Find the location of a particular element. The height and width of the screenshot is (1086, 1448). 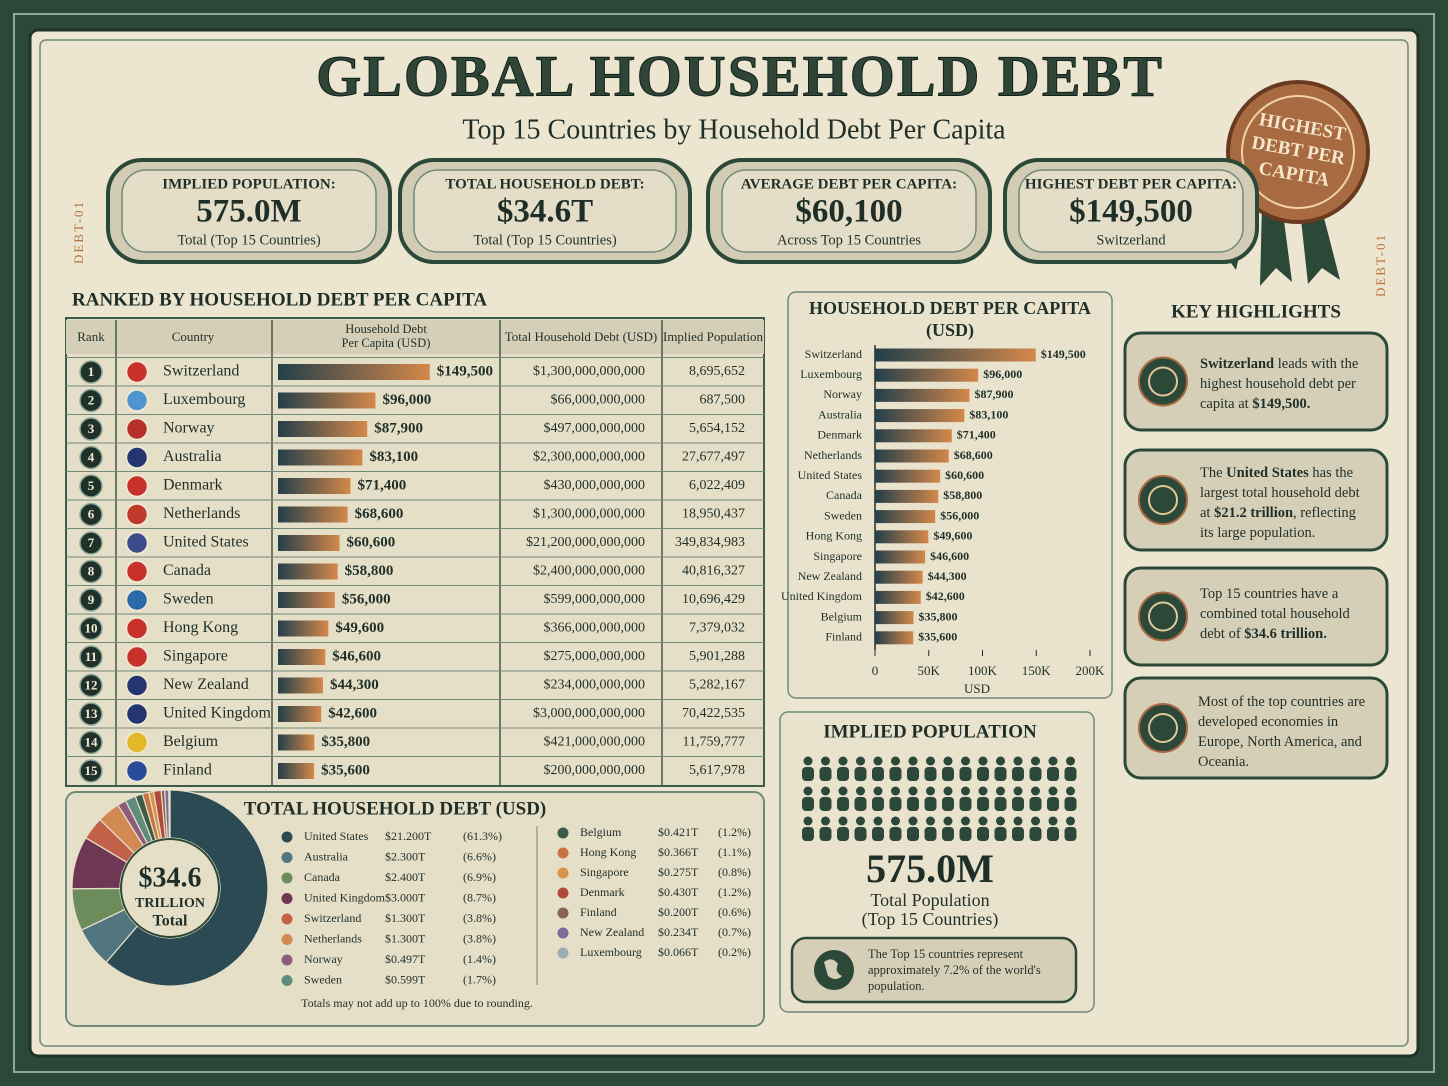

center-label: Total is located at coordinates (171, 921).